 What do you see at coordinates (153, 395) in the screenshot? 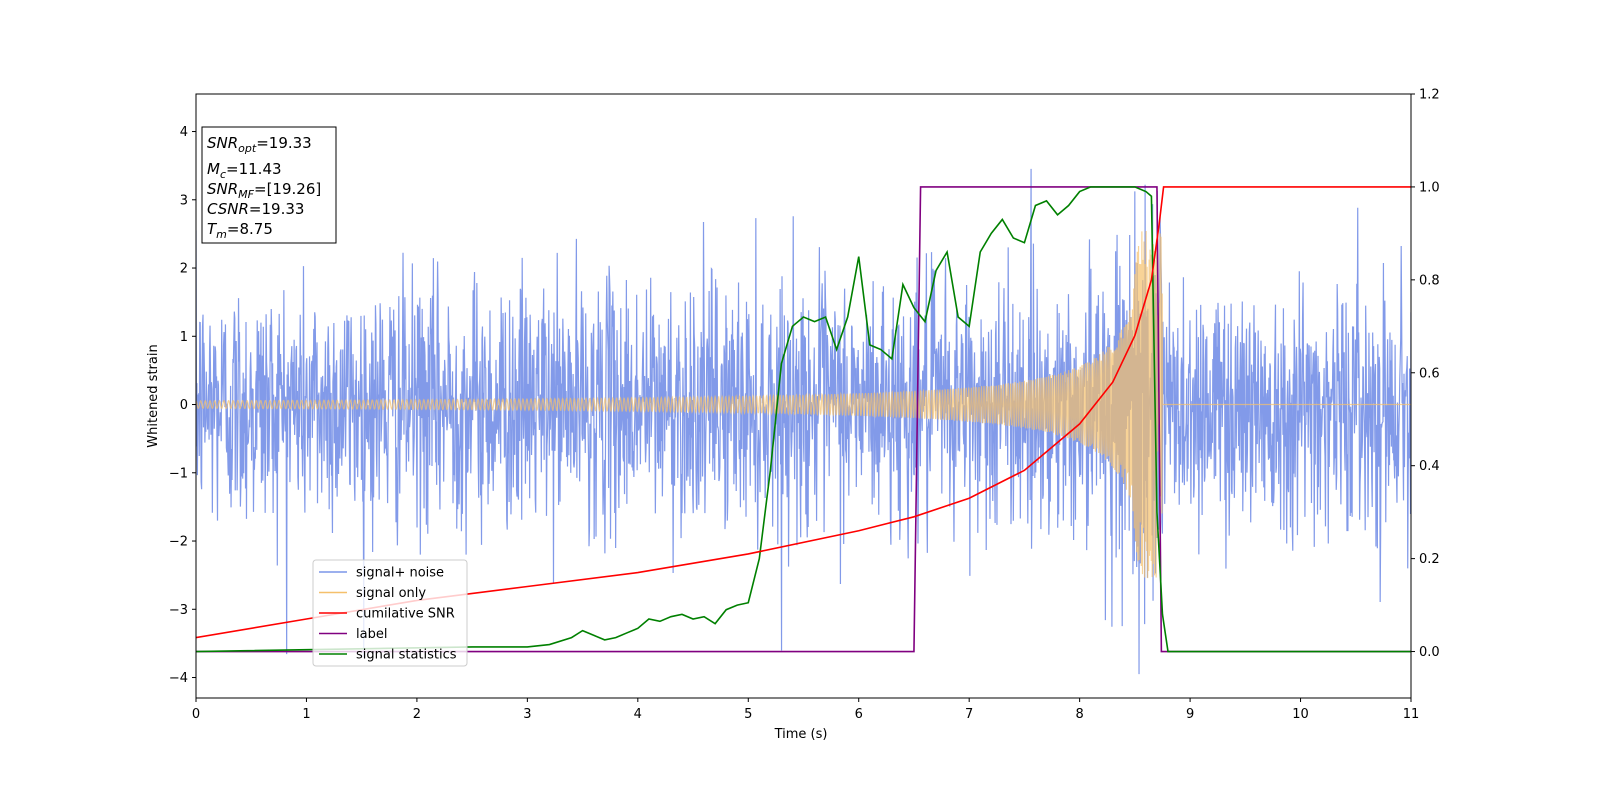
I see `y-axis-label: Whitened strain` at bounding box center [153, 395].